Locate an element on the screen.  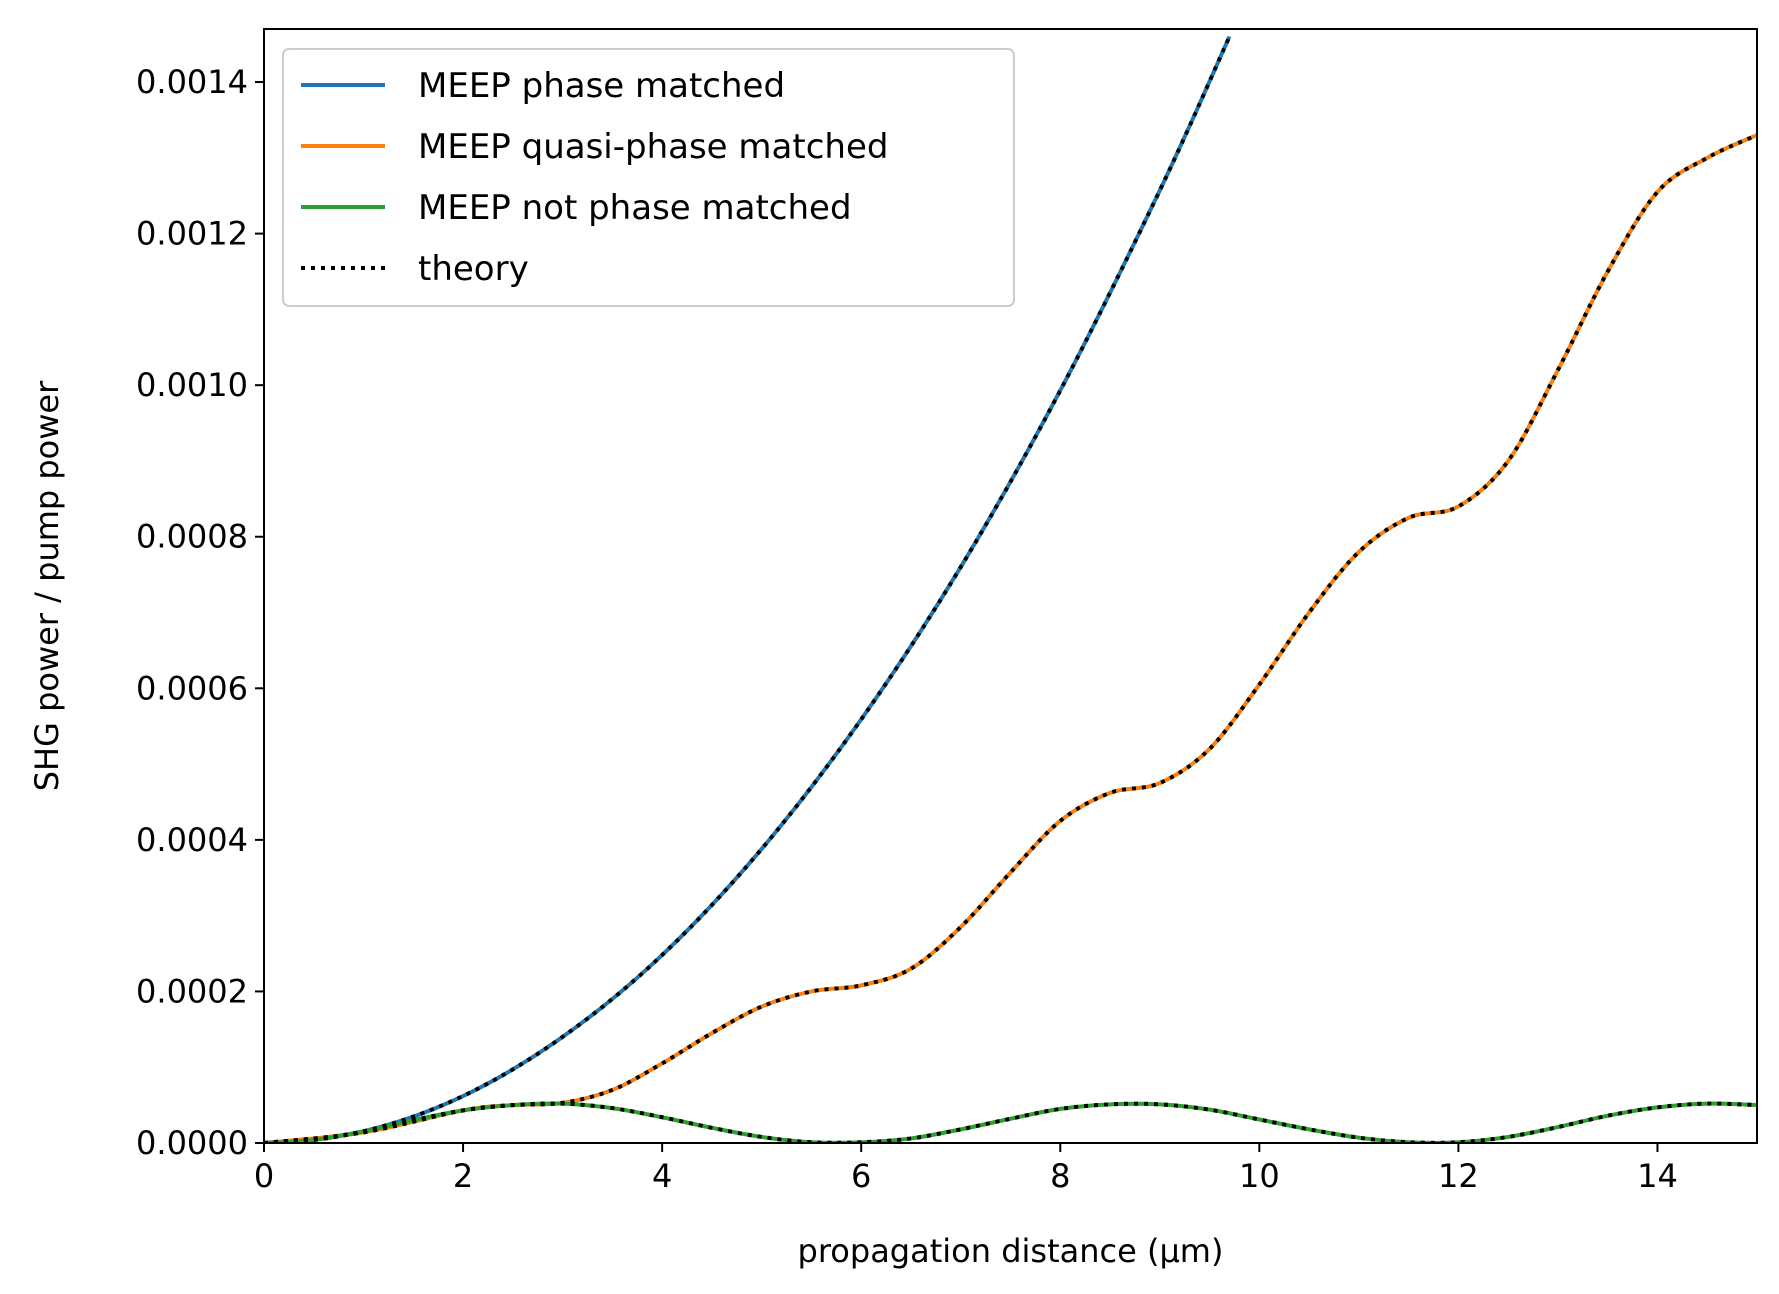
y-axis-label: SHG power / pump power is located at coordinates (47, 585).